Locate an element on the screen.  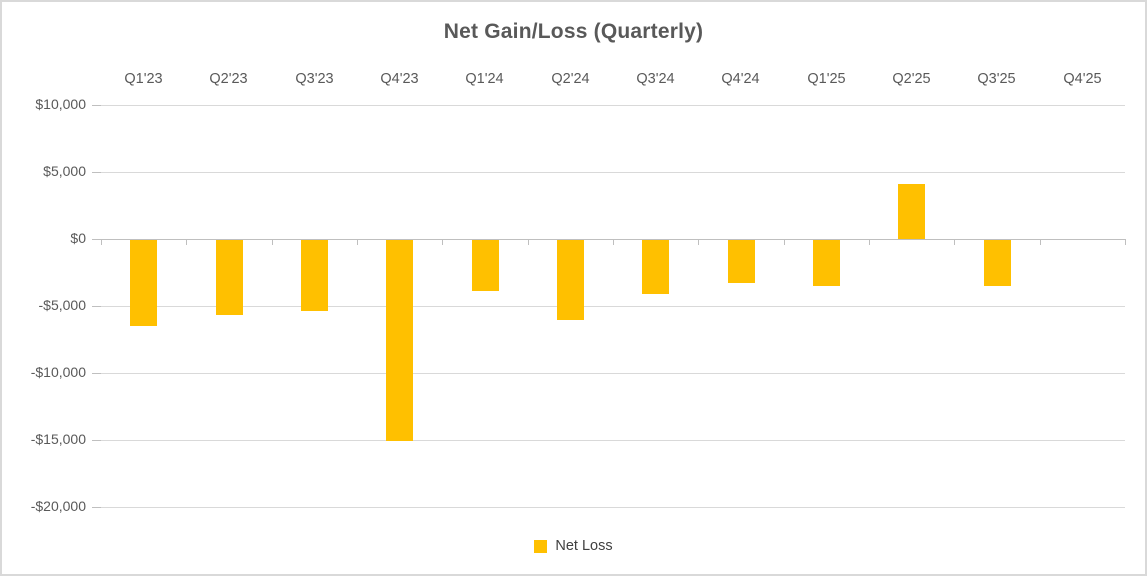
chart-title: Net Gain/Loss (Quarterly) is located at coordinates (573, 31).